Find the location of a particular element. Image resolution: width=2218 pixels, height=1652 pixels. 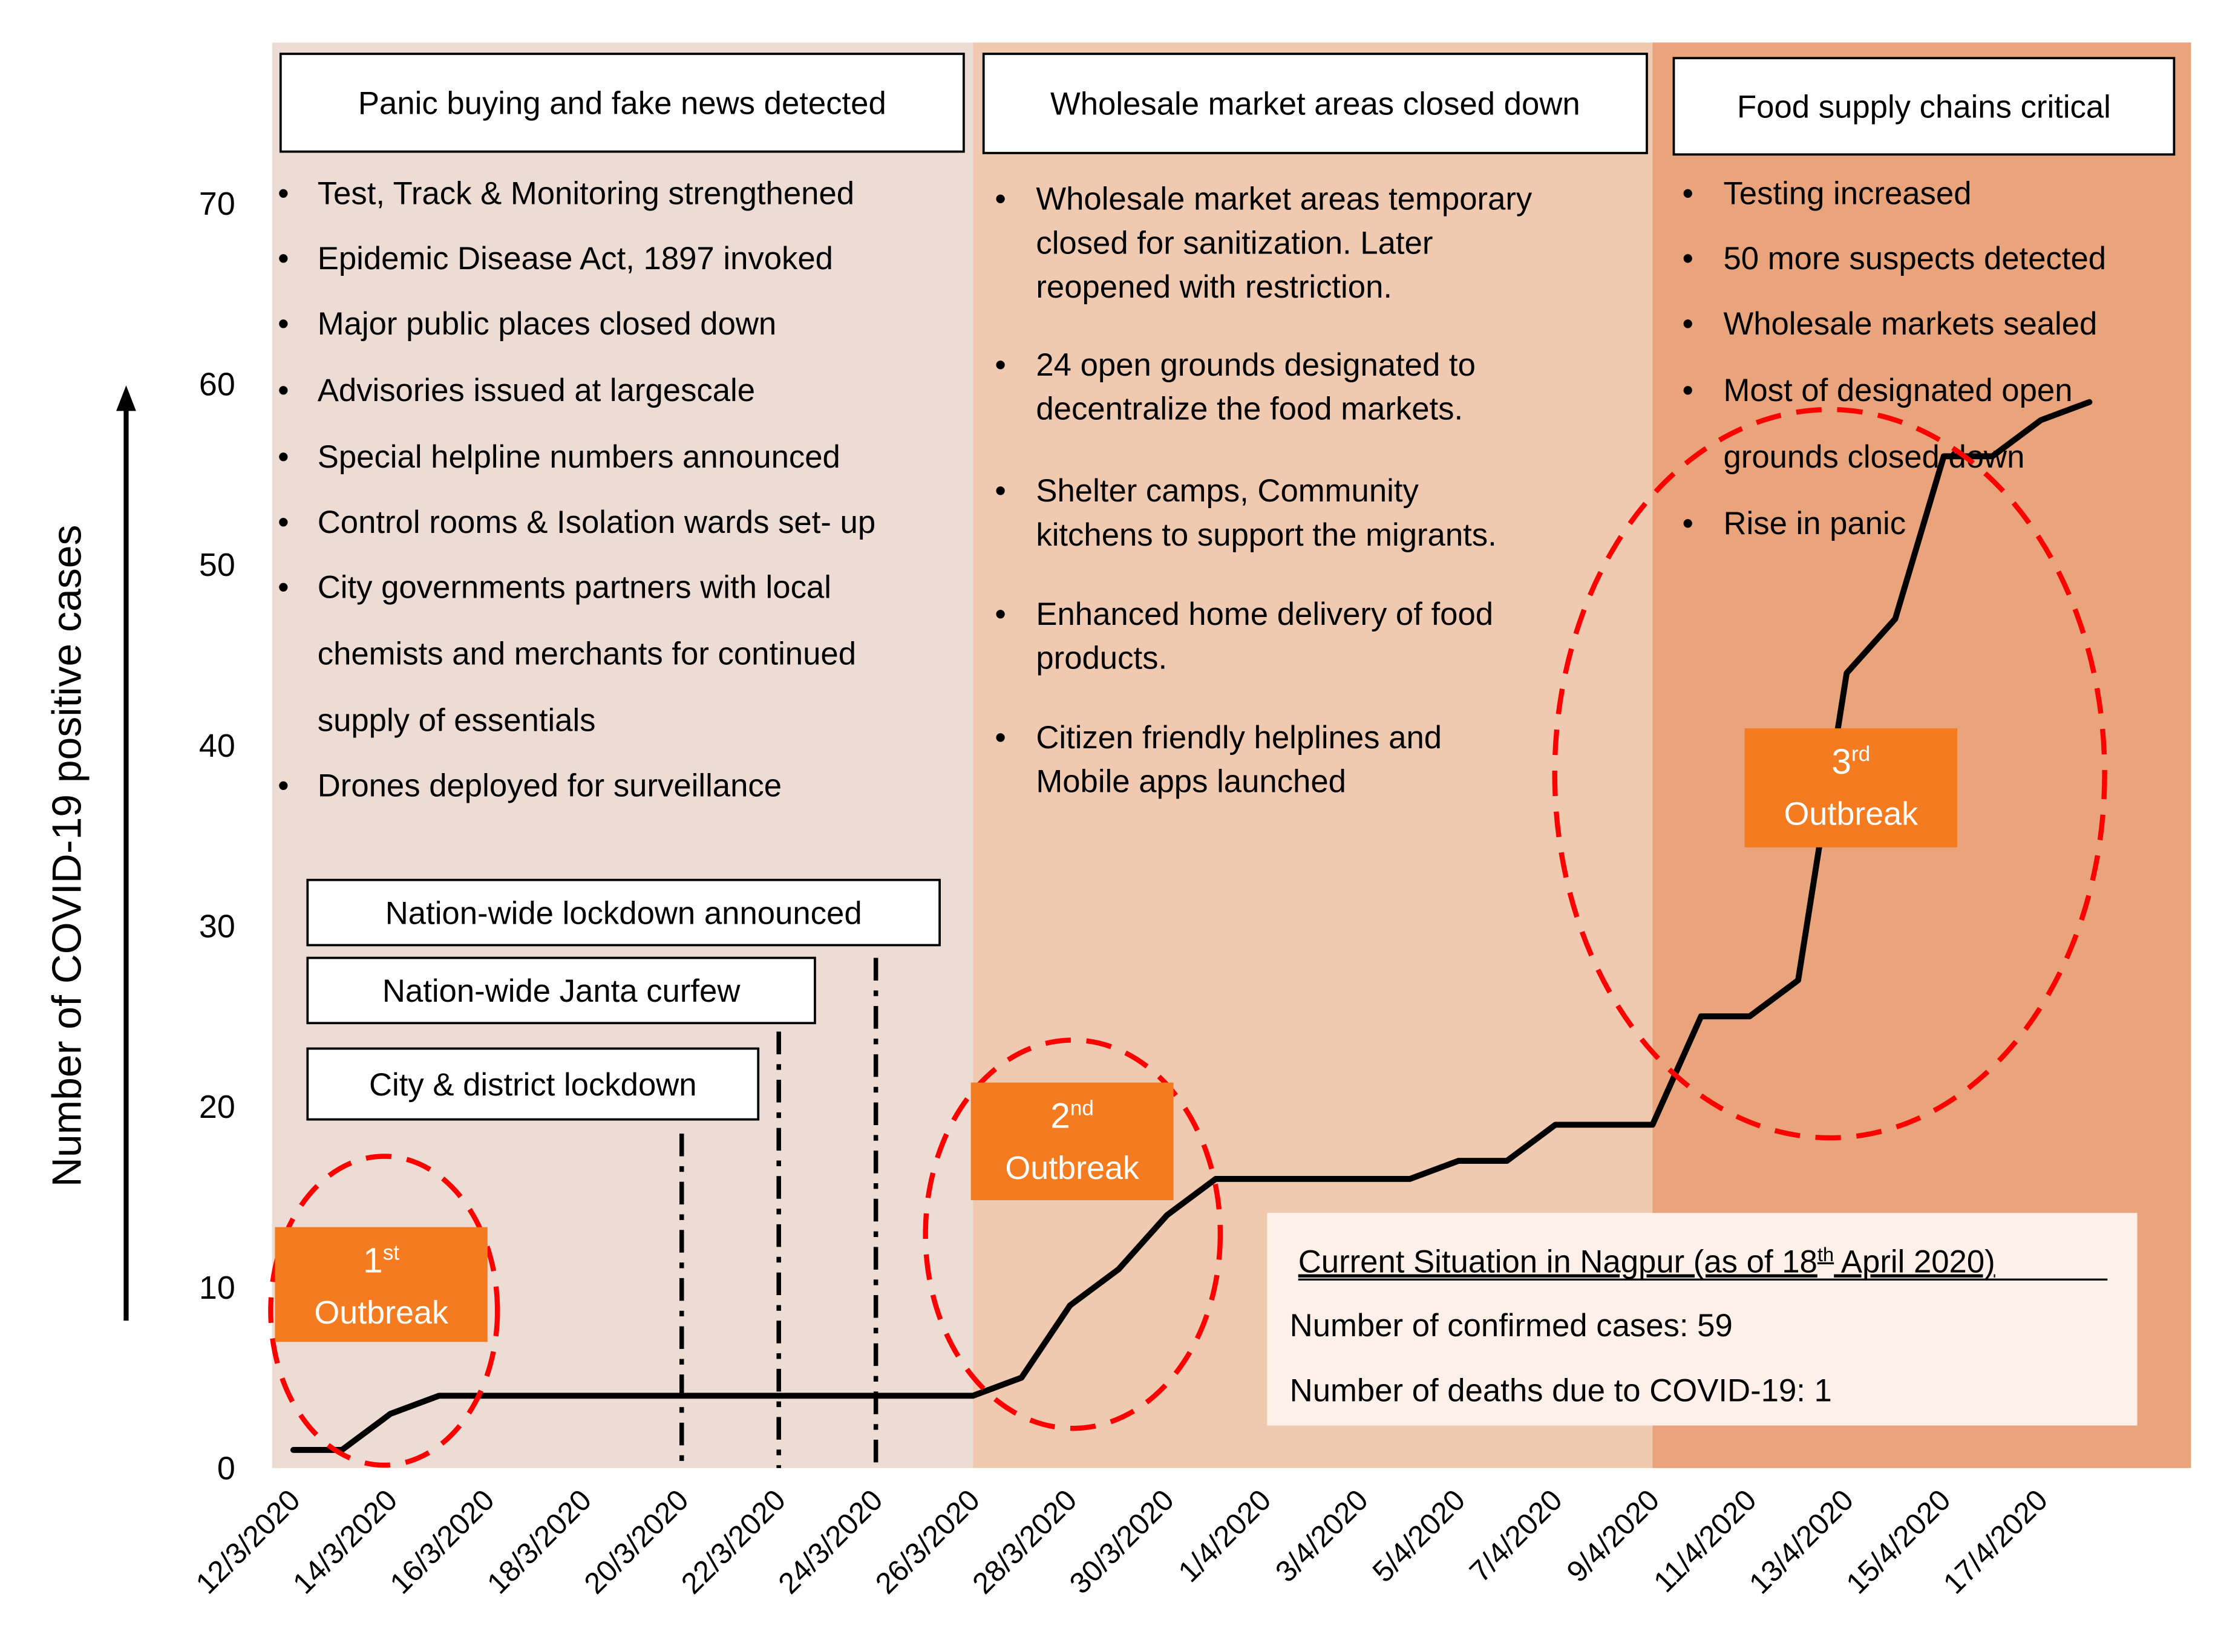

event-label-text: Nation-wide lockdown announced is located at coordinates (623, 913).